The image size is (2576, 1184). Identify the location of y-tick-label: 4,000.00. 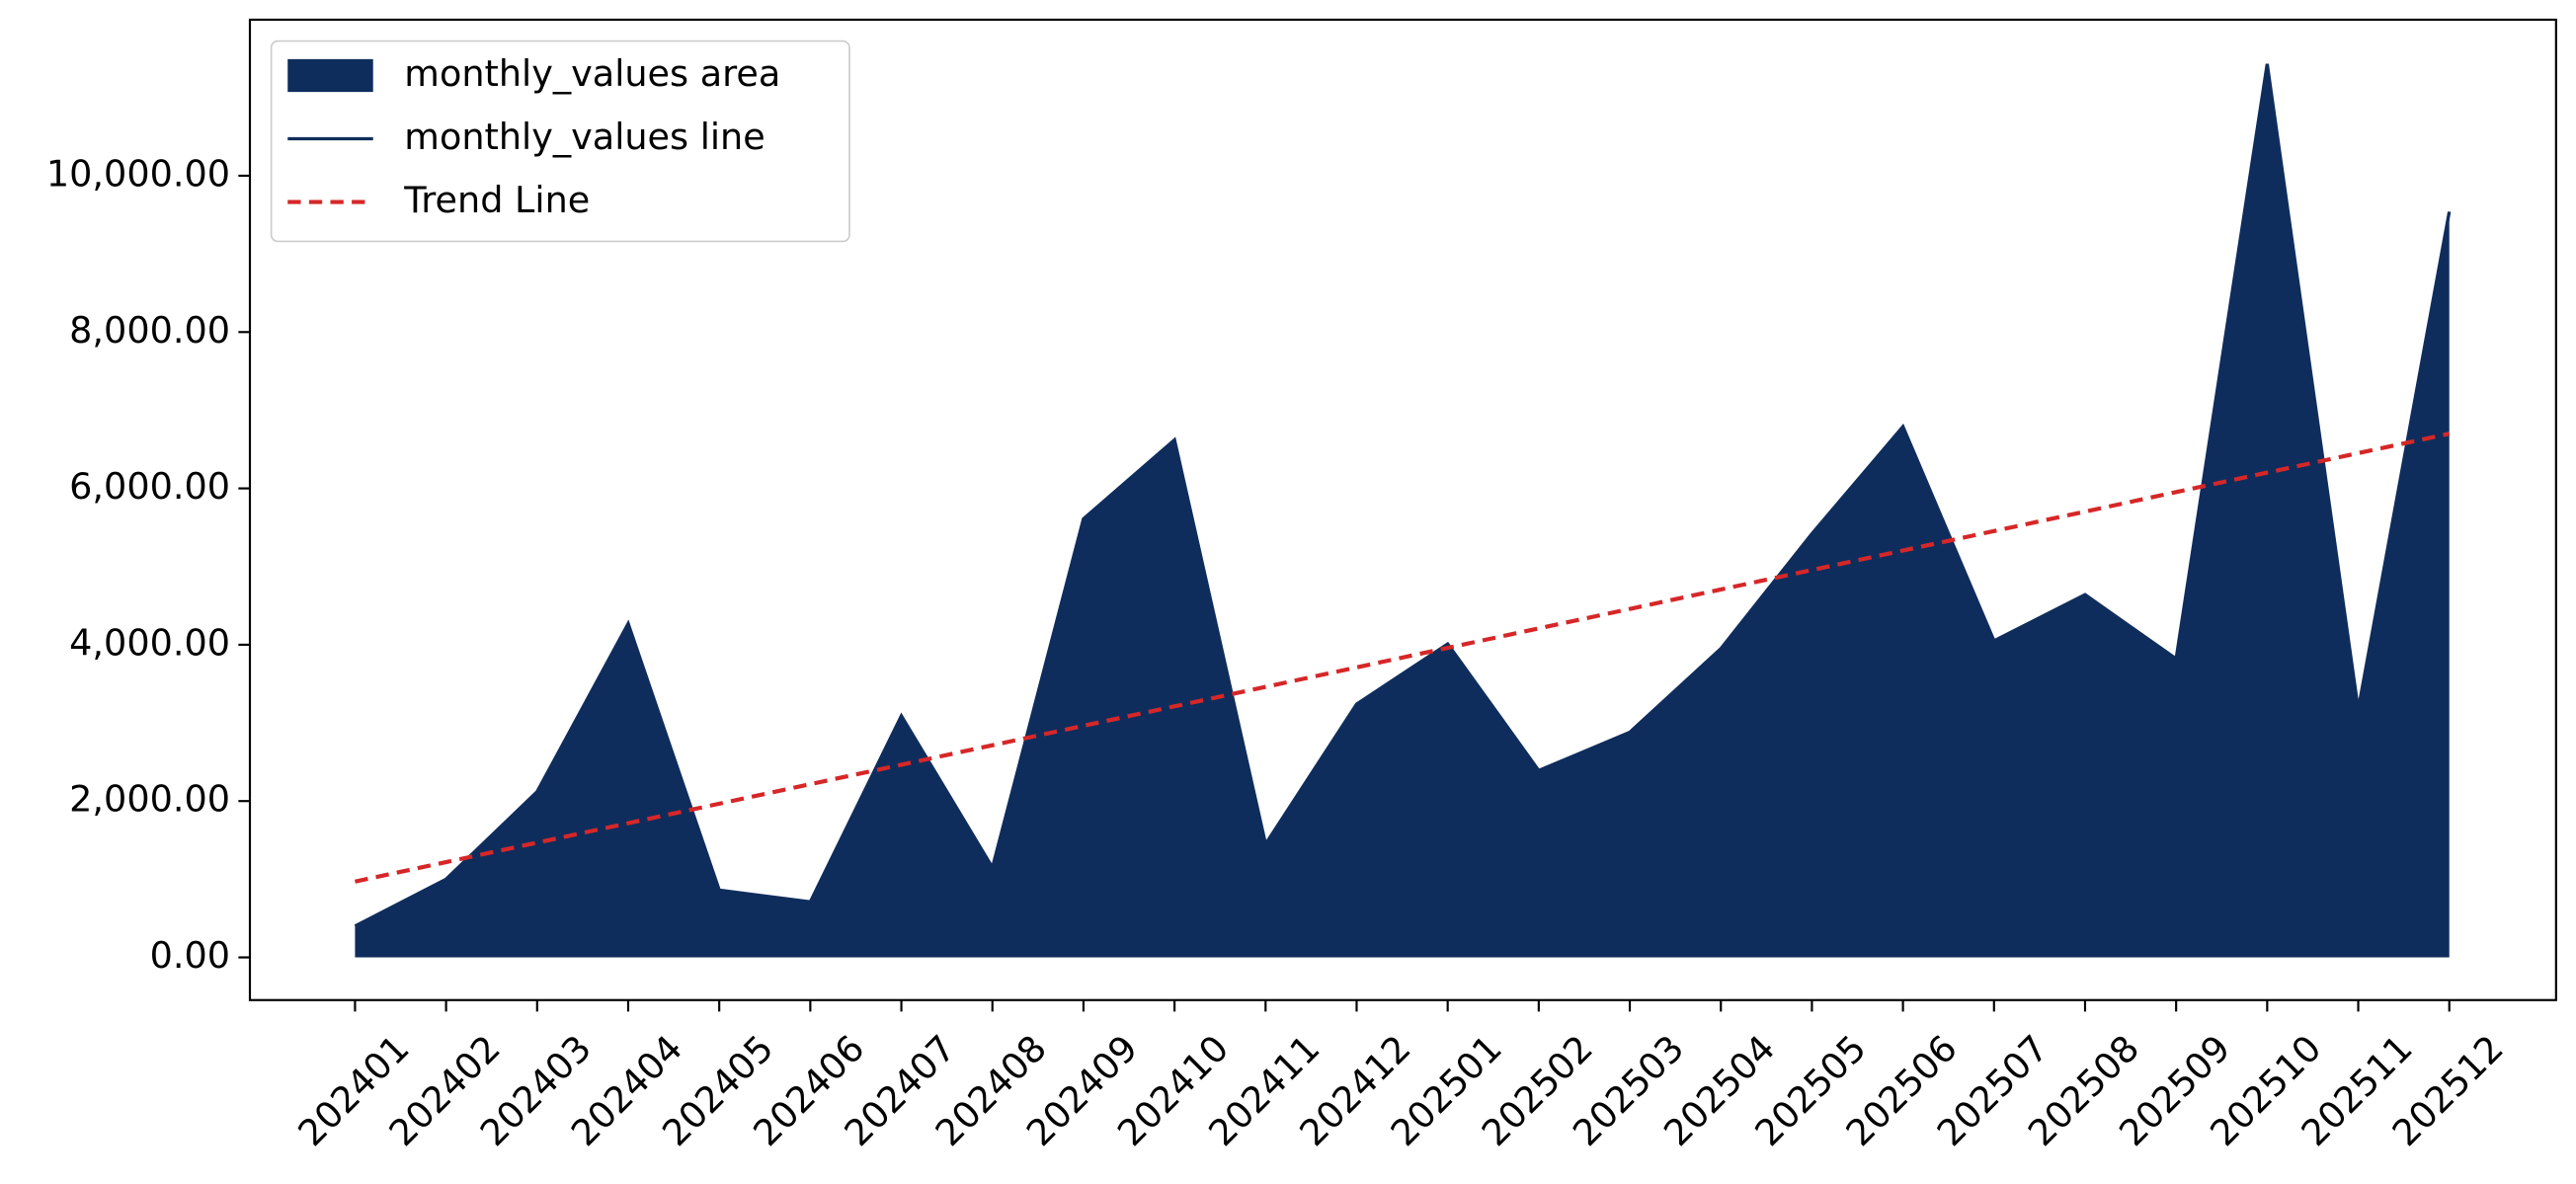
(149, 642).